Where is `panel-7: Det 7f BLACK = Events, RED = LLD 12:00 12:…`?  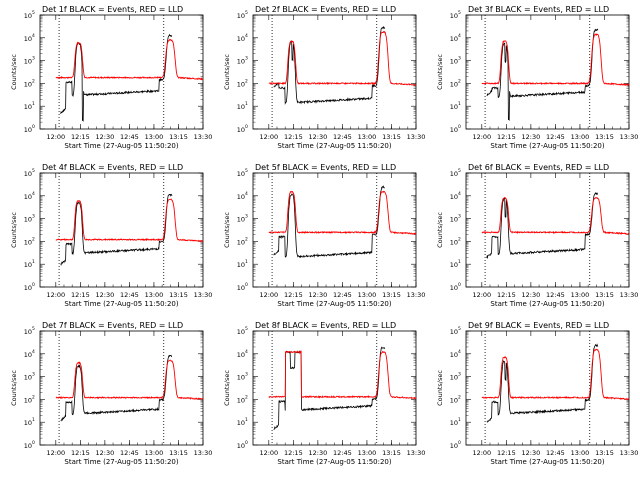 panel-7: Det 7f BLACK = Events, RED = LLD 12:00 12:… is located at coordinates (111, 393).